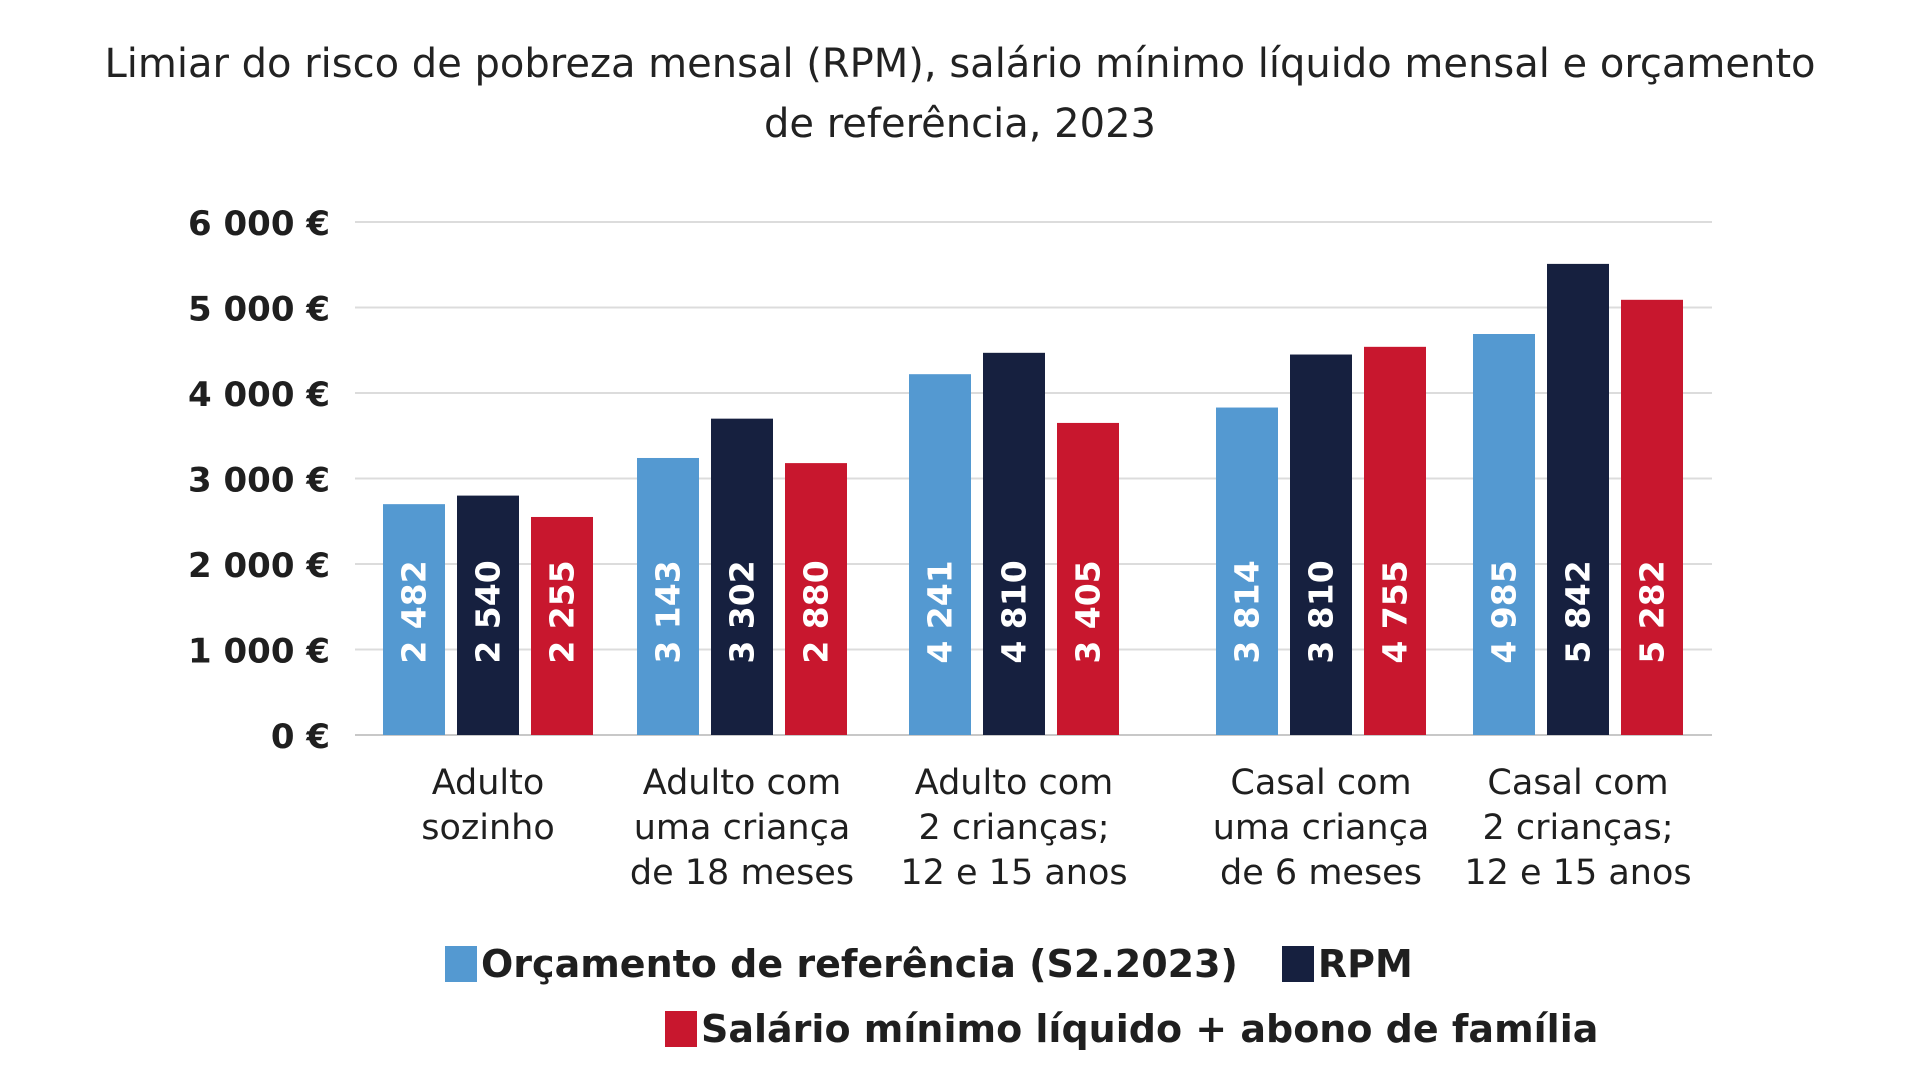 This screenshot has width=1920, height=1080. I want to click on legend-swatch-rpm, so click(1297, 964).